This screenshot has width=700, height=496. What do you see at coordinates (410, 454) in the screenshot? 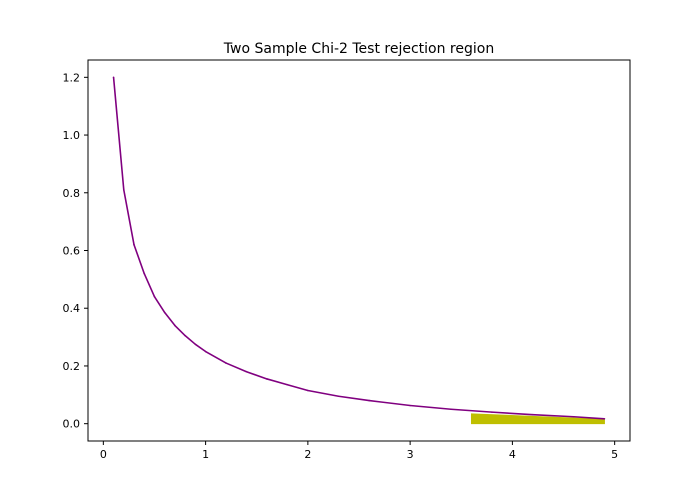
I see `x-tick-label: 3` at bounding box center [410, 454].